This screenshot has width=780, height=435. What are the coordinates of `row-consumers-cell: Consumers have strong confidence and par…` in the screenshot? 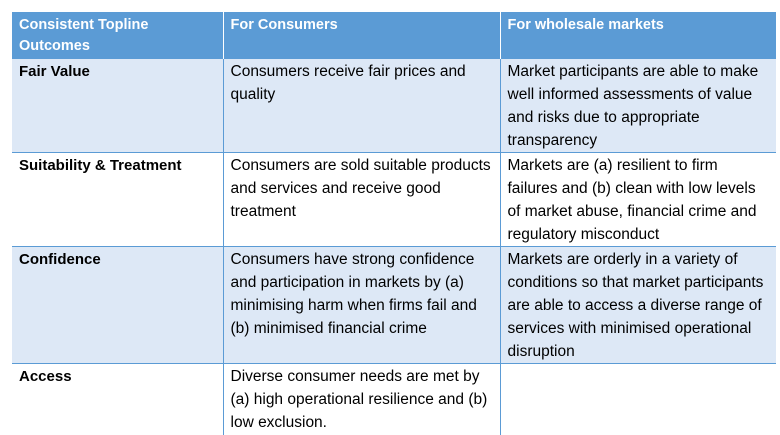 It's located at (361, 305).